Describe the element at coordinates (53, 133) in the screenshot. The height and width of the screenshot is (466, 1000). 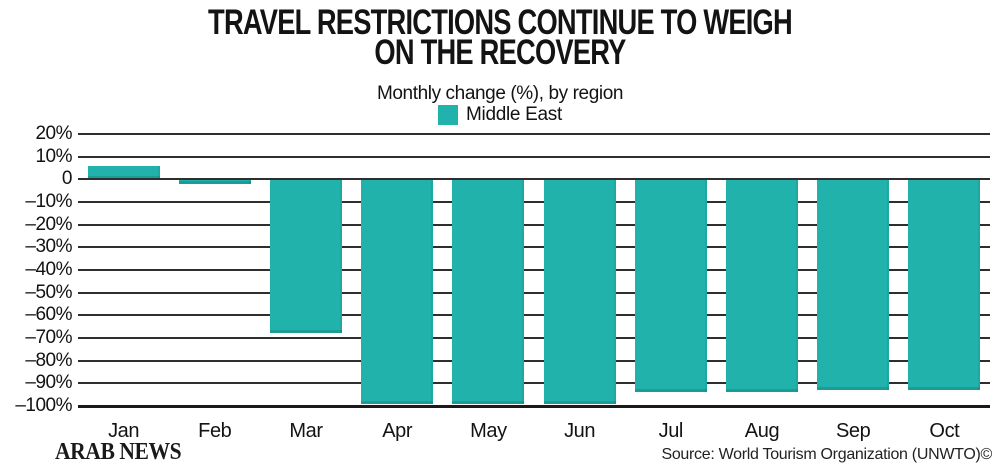
I see `y-tick-label: 20%` at that location.